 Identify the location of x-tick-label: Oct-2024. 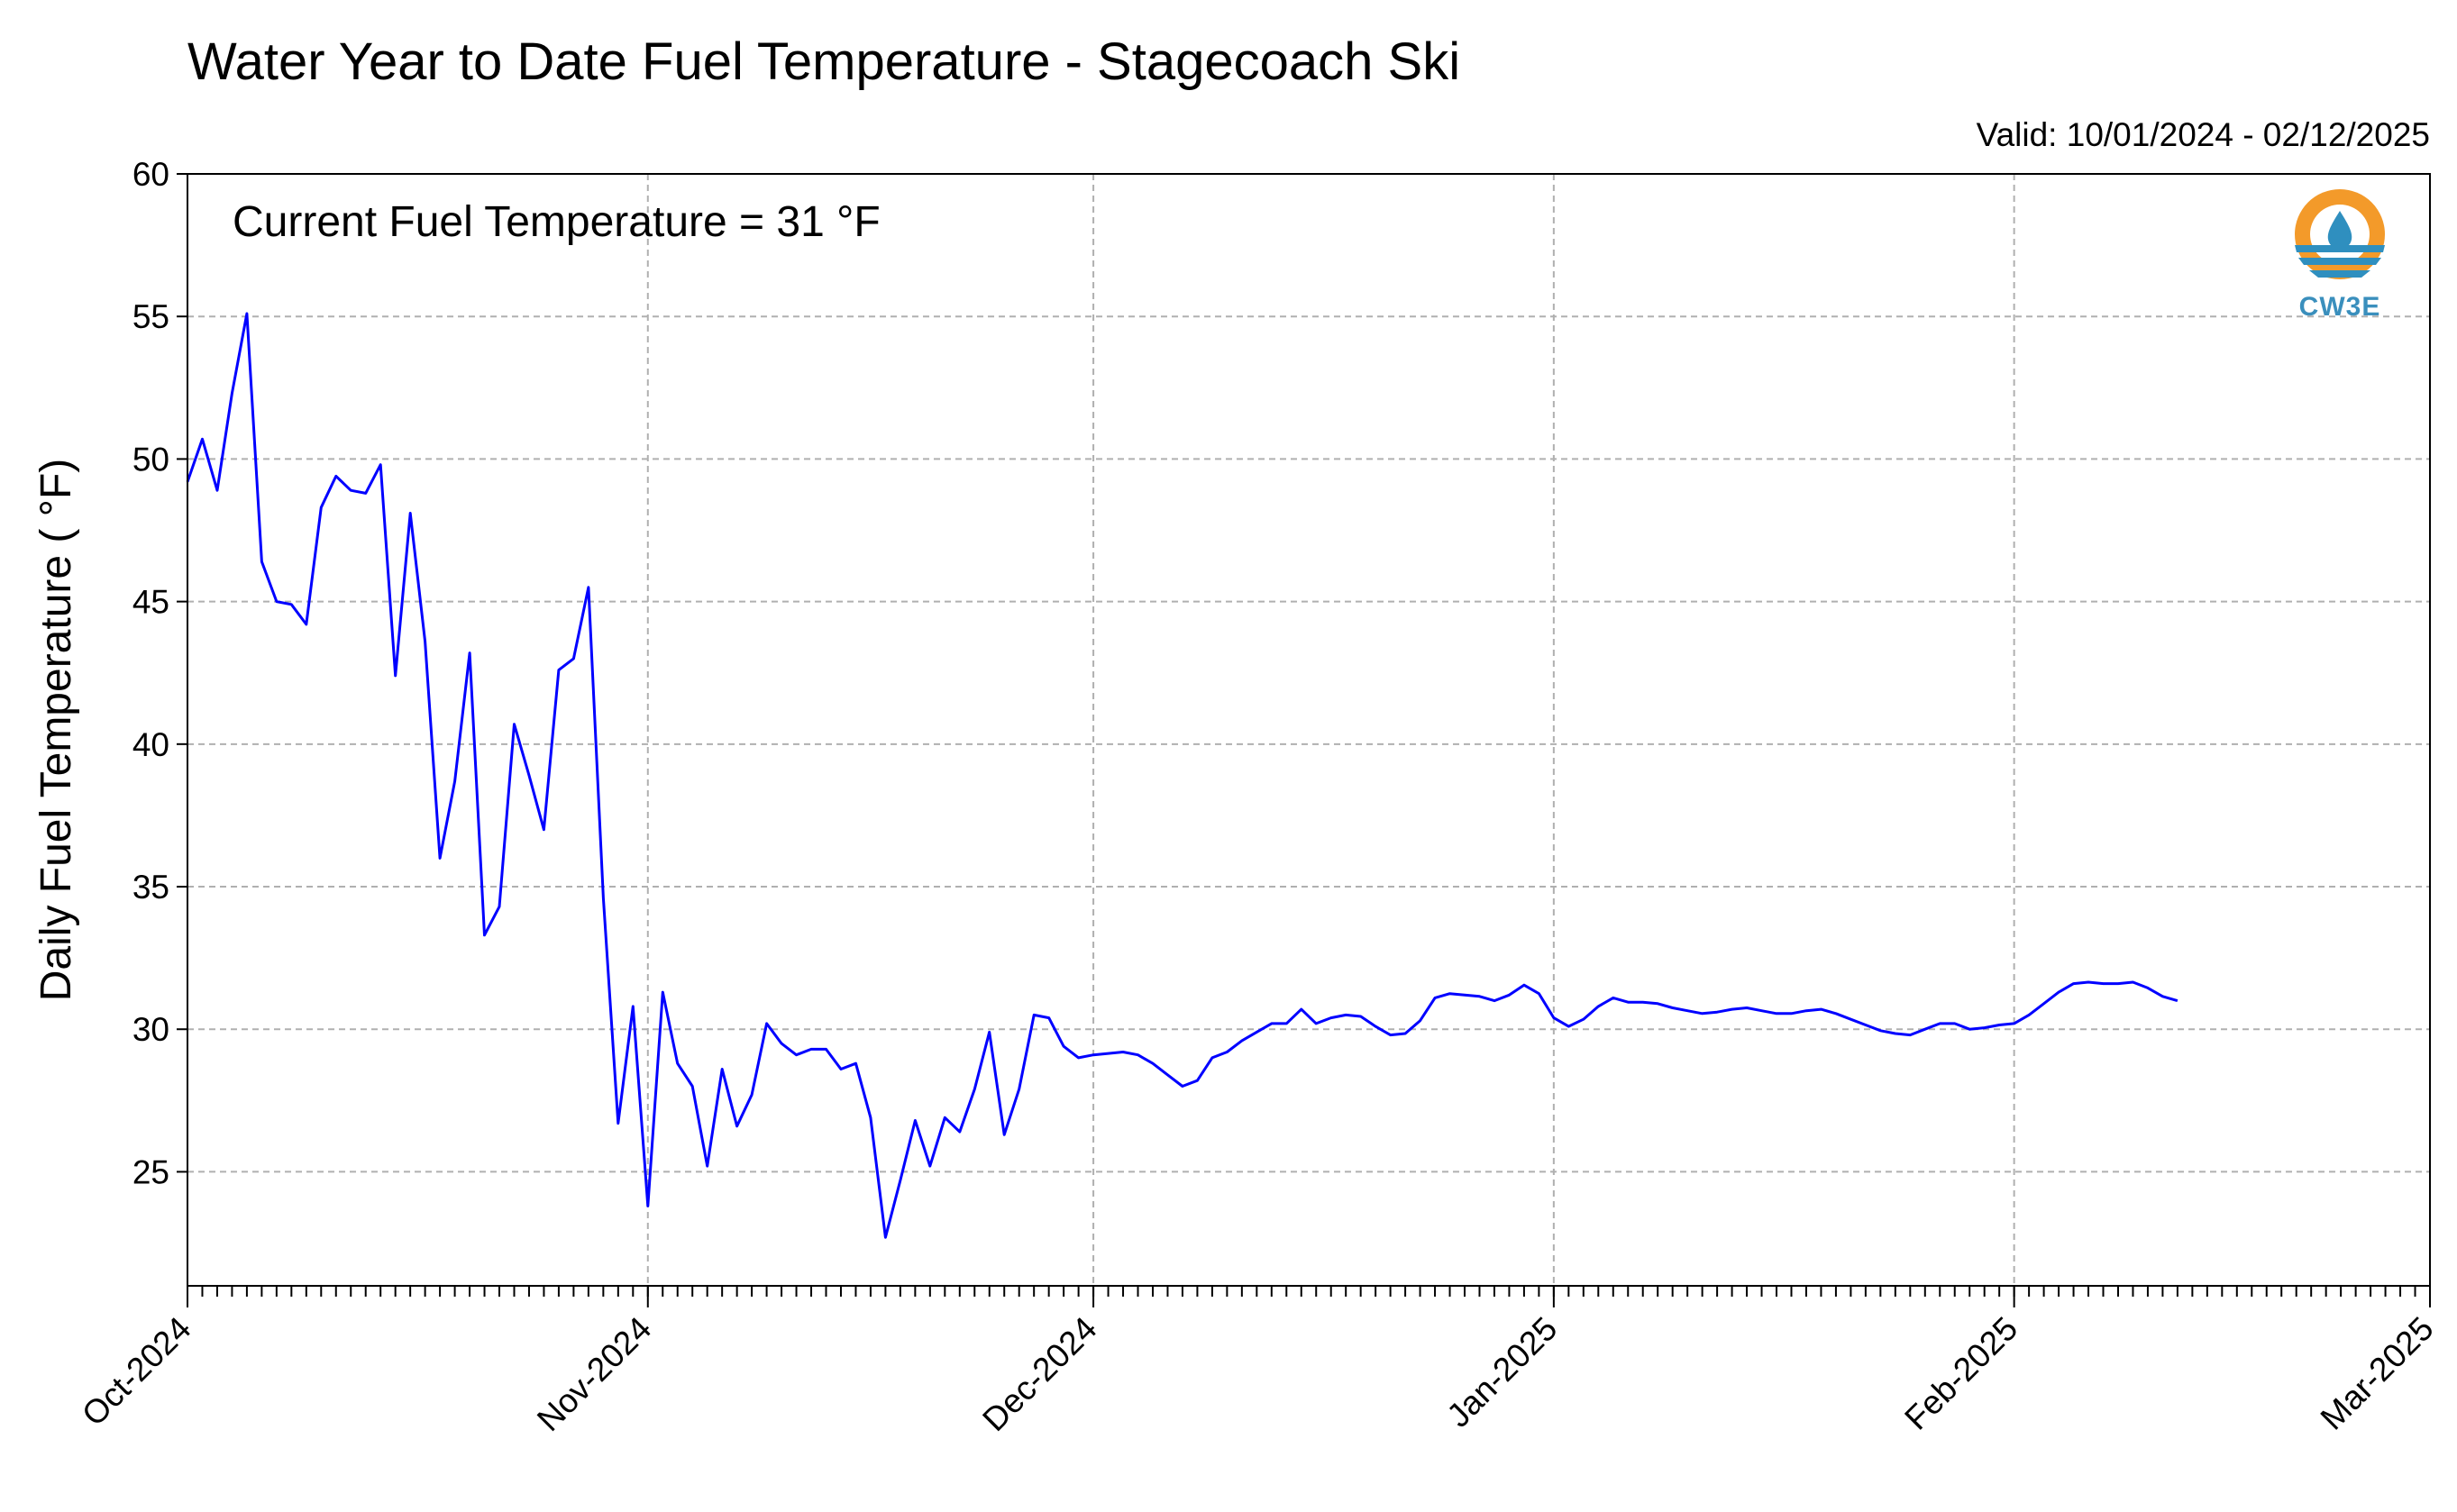
(136, 1372).